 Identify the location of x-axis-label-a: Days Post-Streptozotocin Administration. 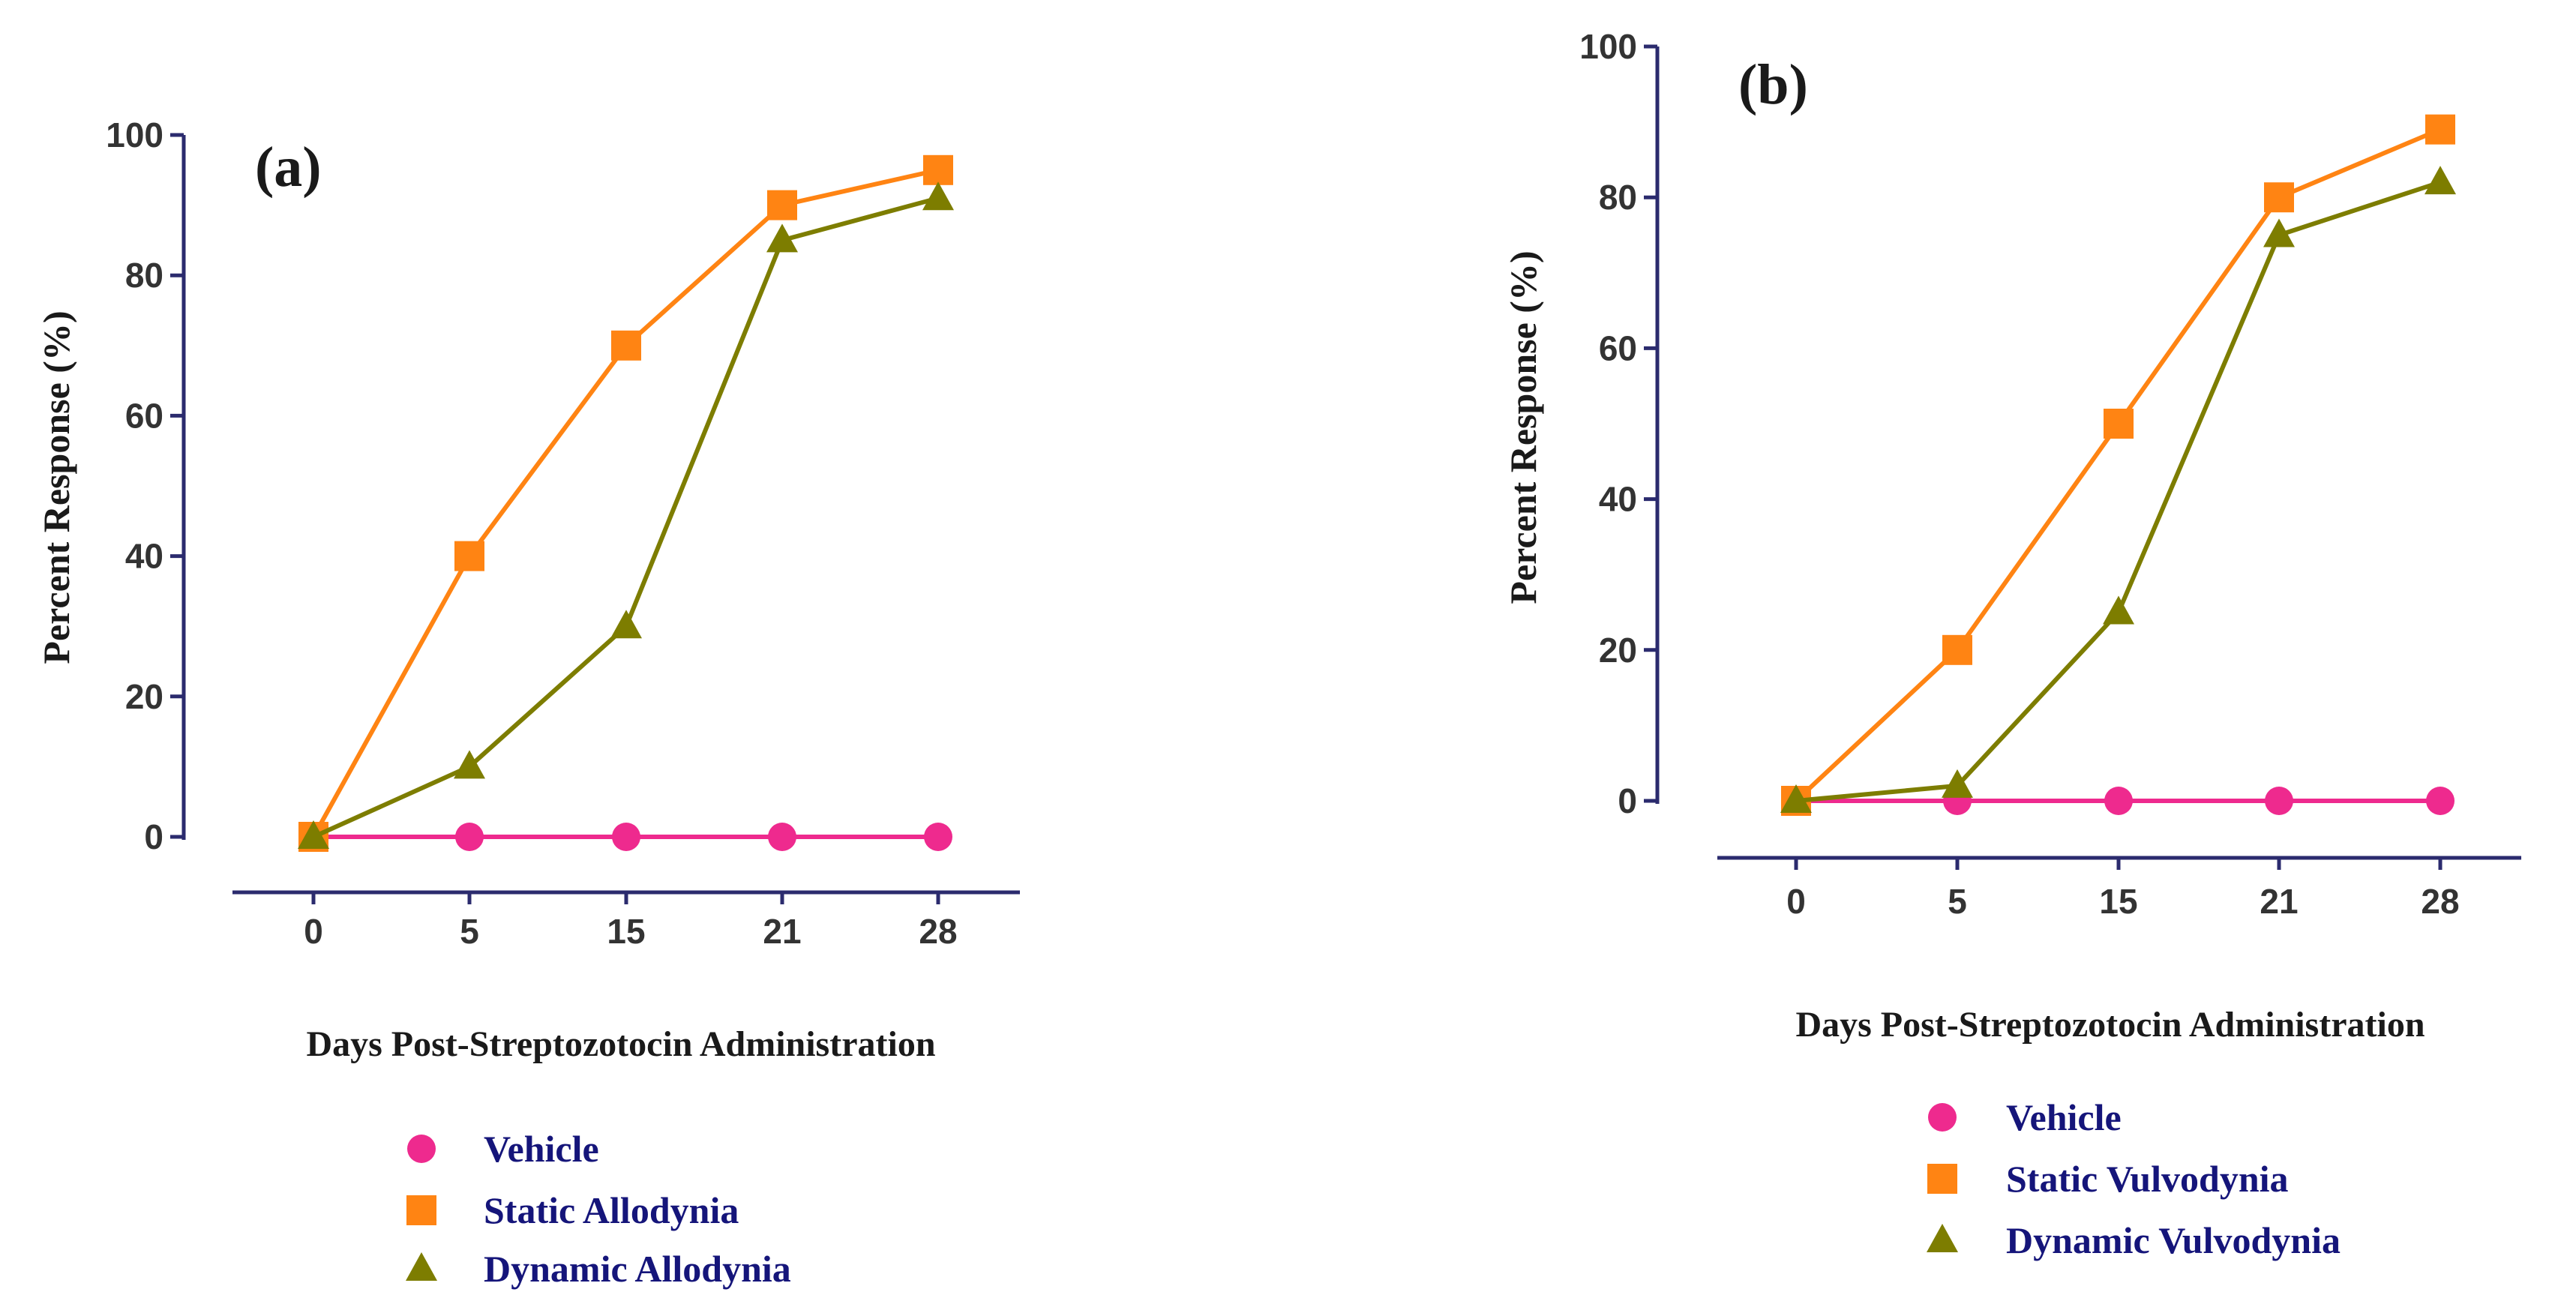
(621, 1044).